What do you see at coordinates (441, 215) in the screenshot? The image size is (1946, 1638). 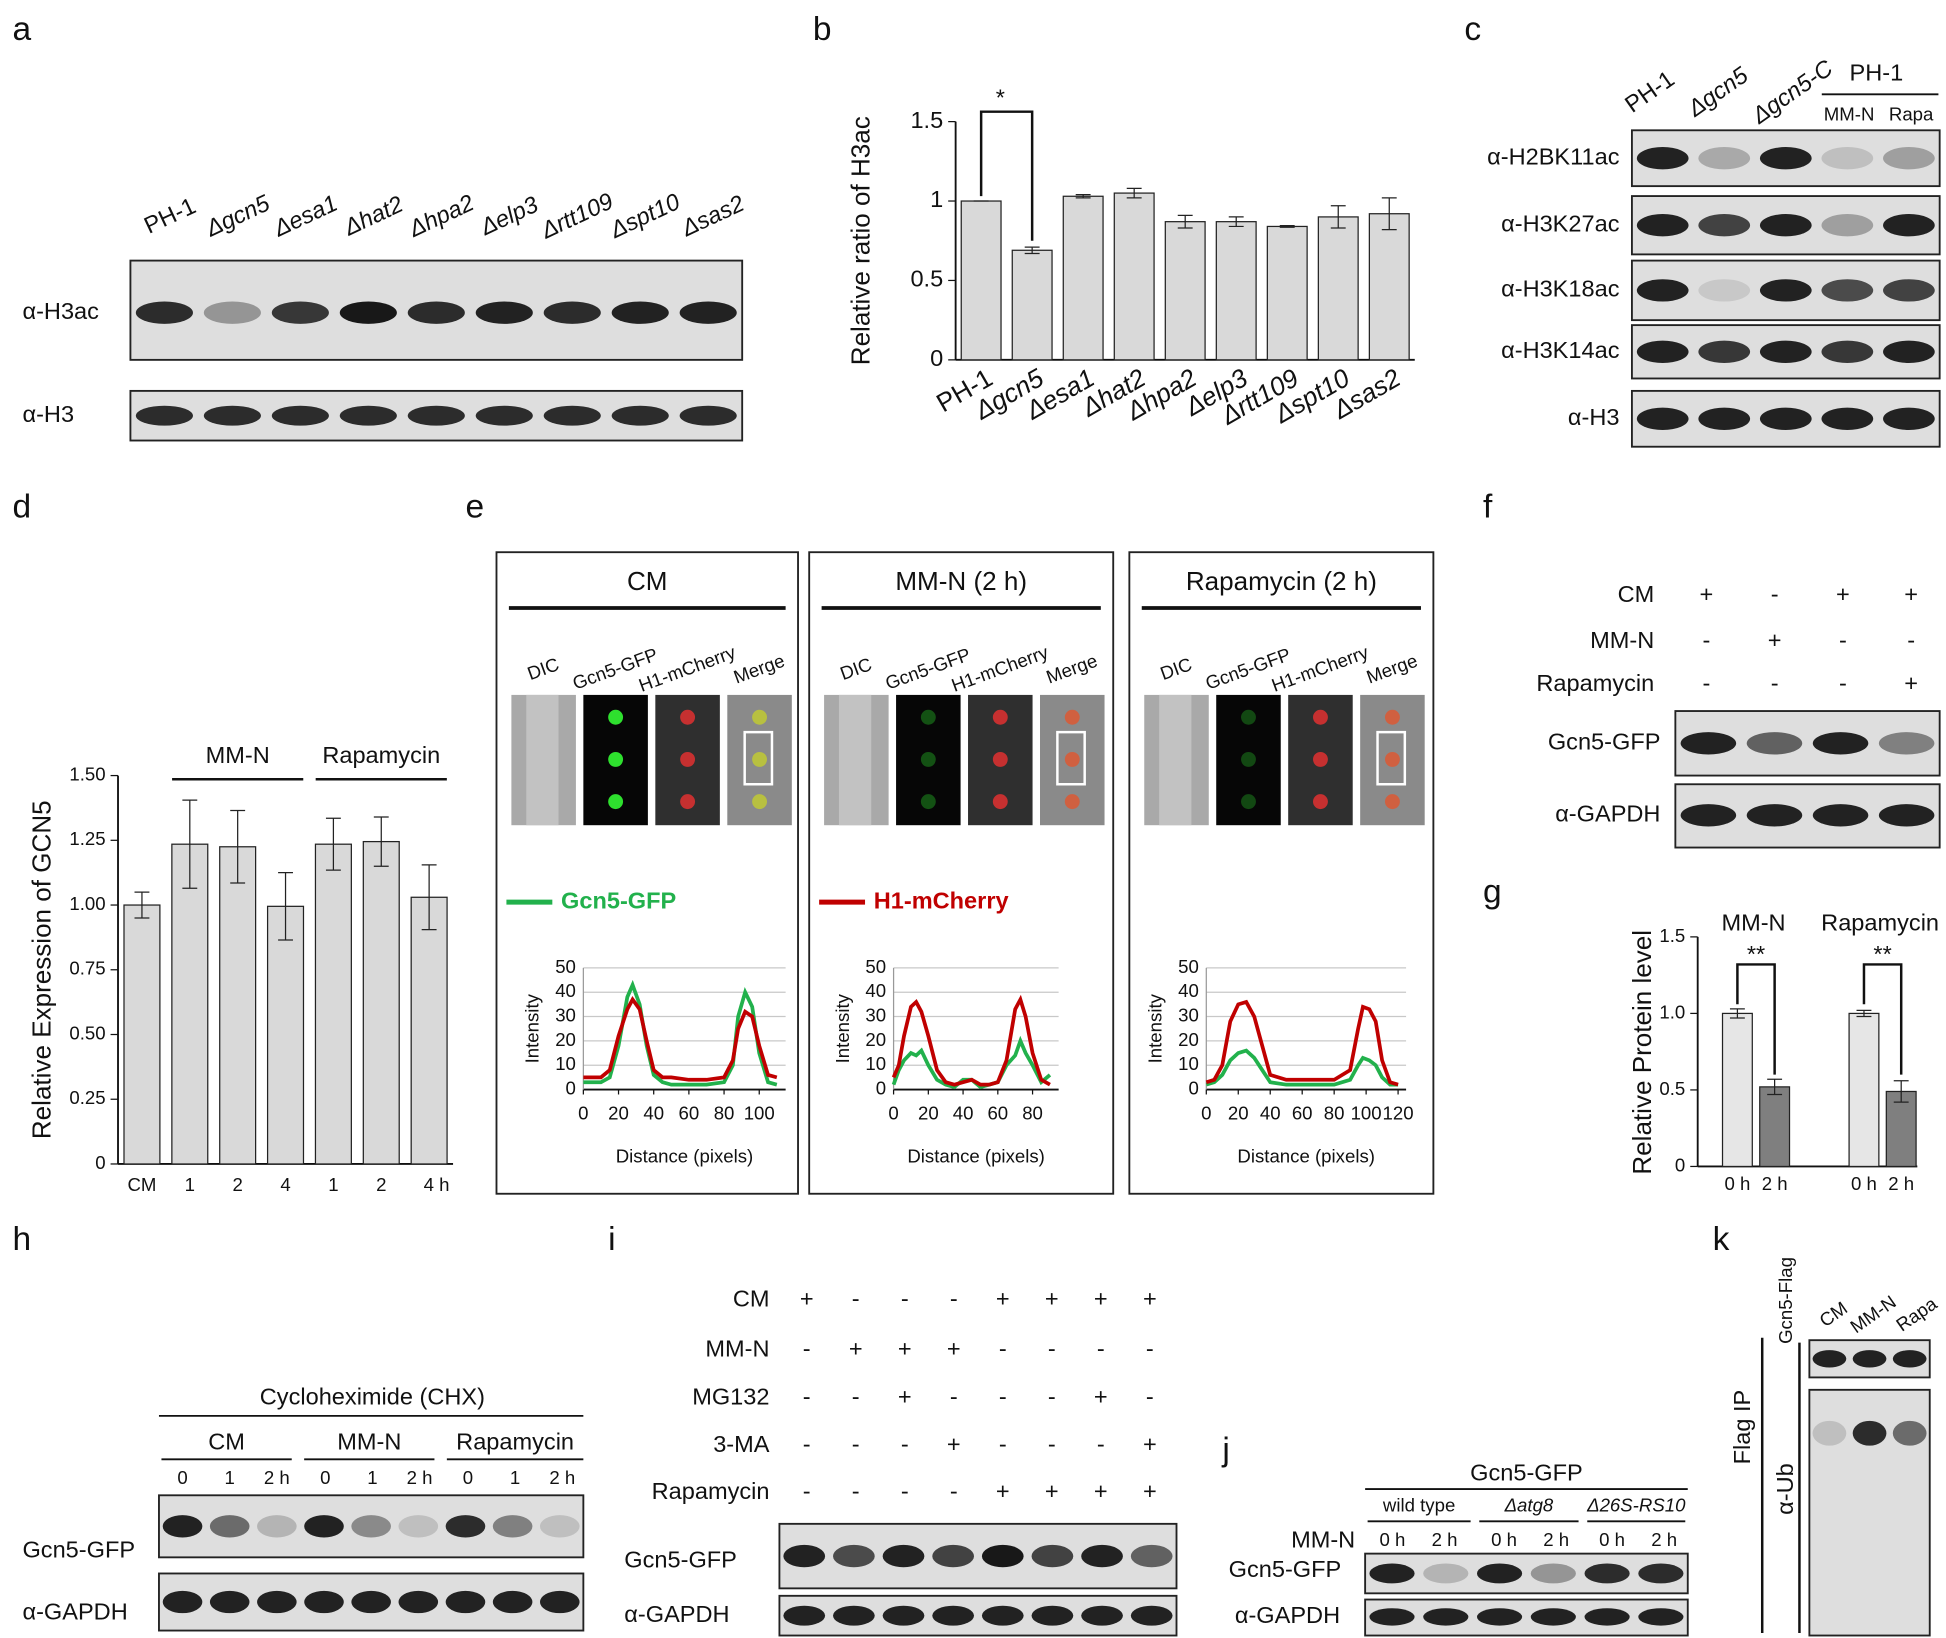 I see `lane-label: Δhpa2` at bounding box center [441, 215].